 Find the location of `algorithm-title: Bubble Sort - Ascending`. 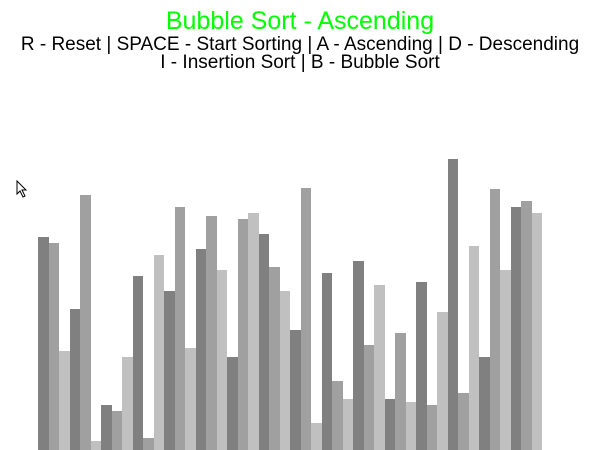

algorithm-title: Bubble Sort - Ascending is located at coordinates (300, 21).